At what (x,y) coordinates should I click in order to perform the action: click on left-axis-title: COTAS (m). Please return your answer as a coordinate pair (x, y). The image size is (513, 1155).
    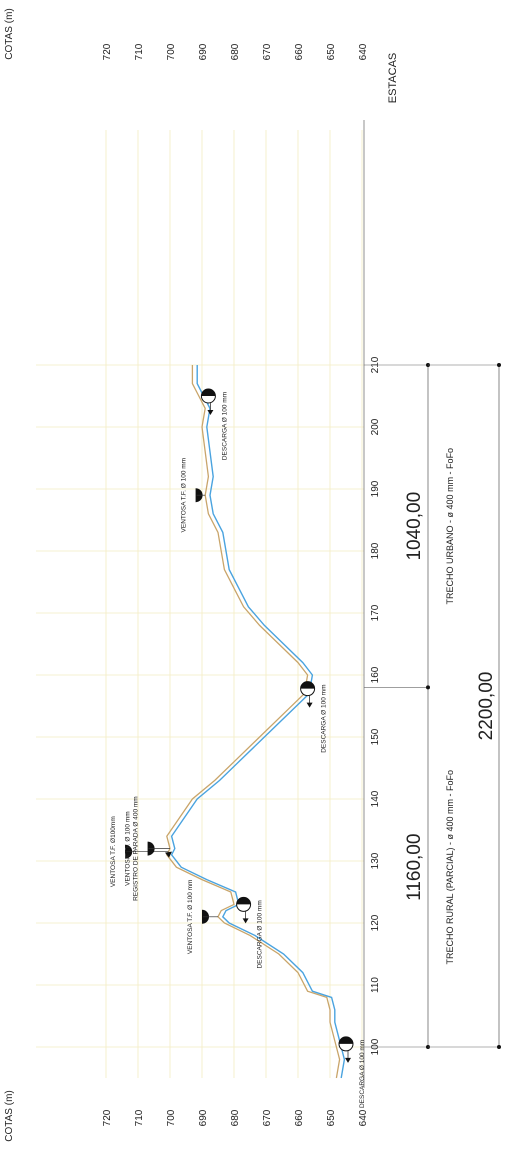
    Looking at the image, I should click on (9, 1115).